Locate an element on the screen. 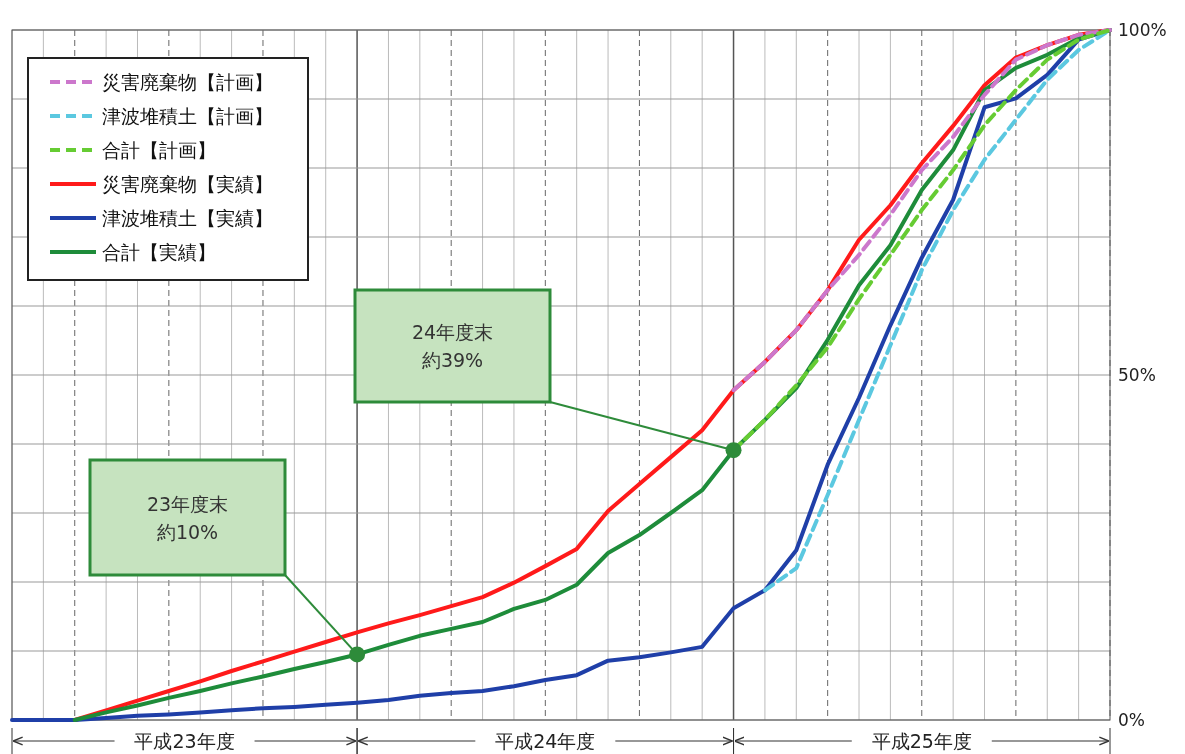 The height and width of the screenshot is (754, 1185). legend-label: 合計【実績】 is located at coordinates (159, 252).